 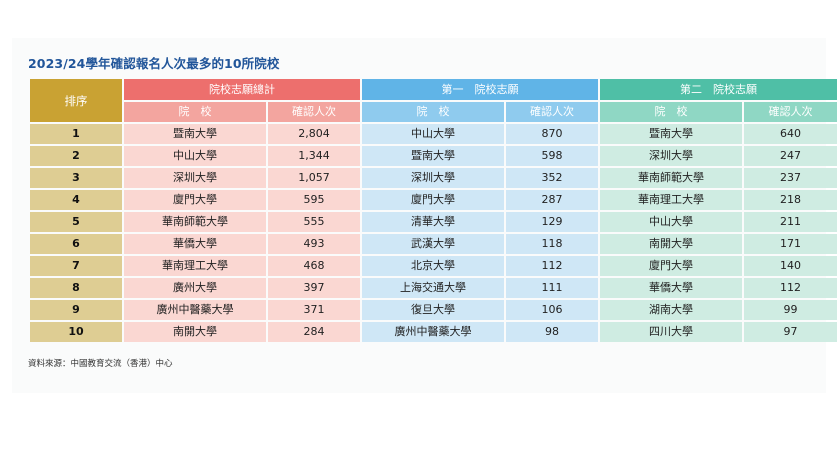 What do you see at coordinates (790, 222) in the screenshot?
I see `second-count-cell: 211` at bounding box center [790, 222].